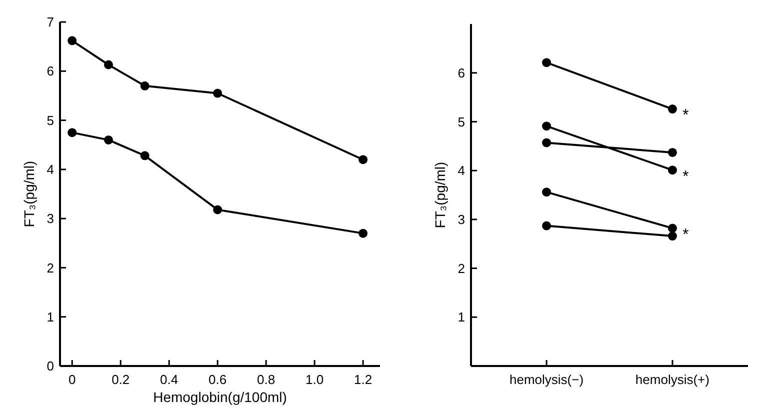 The height and width of the screenshot is (416, 758). Describe the element at coordinates (217, 379) in the screenshot. I see `x-tick-label: 0.6` at that location.